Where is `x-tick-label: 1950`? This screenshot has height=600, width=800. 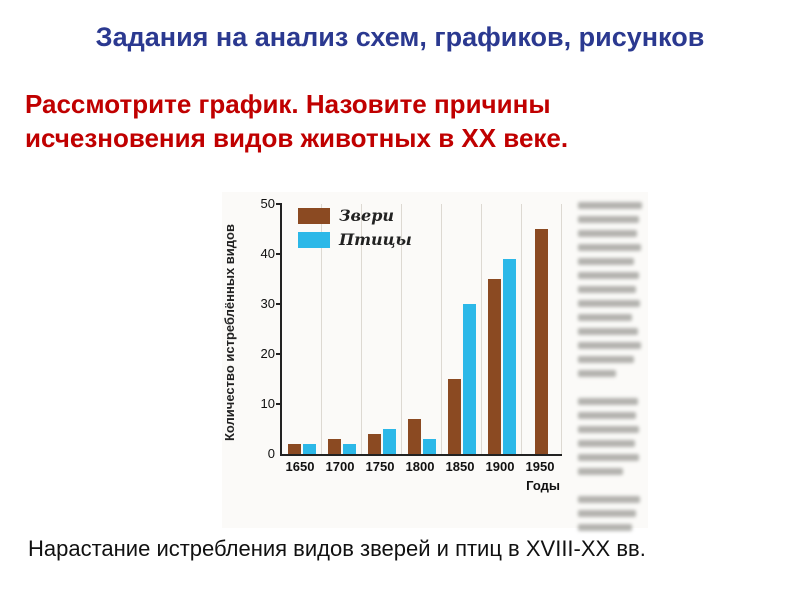 x-tick-label: 1950 is located at coordinates (540, 466).